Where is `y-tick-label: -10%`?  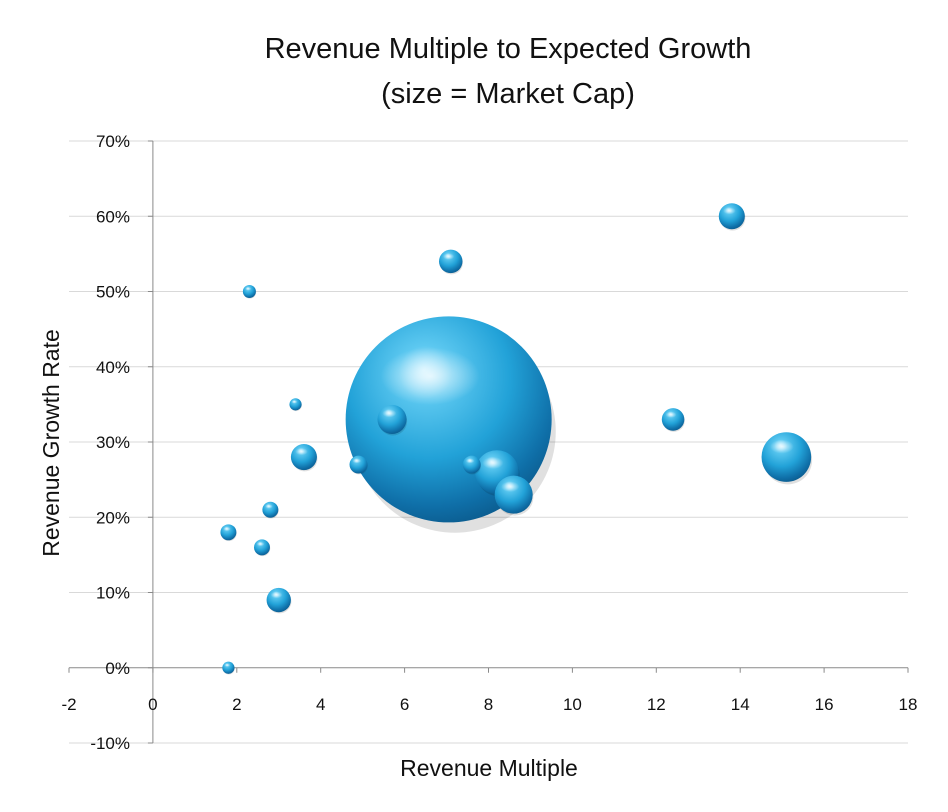 y-tick-label: -10% is located at coordinates (110, 743).